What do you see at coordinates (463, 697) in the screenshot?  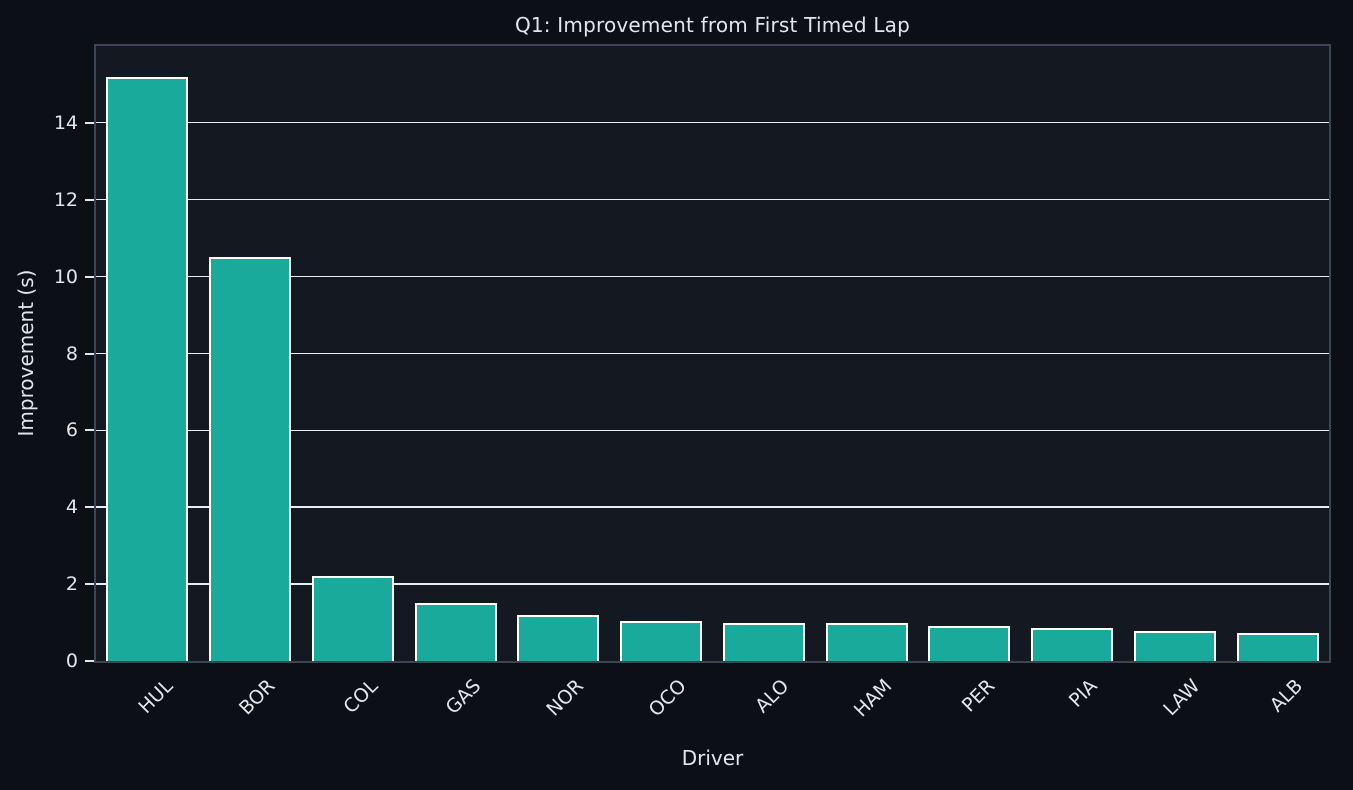 I see `x-tick-label-gas: GAS` at bounding box center [463, 697].